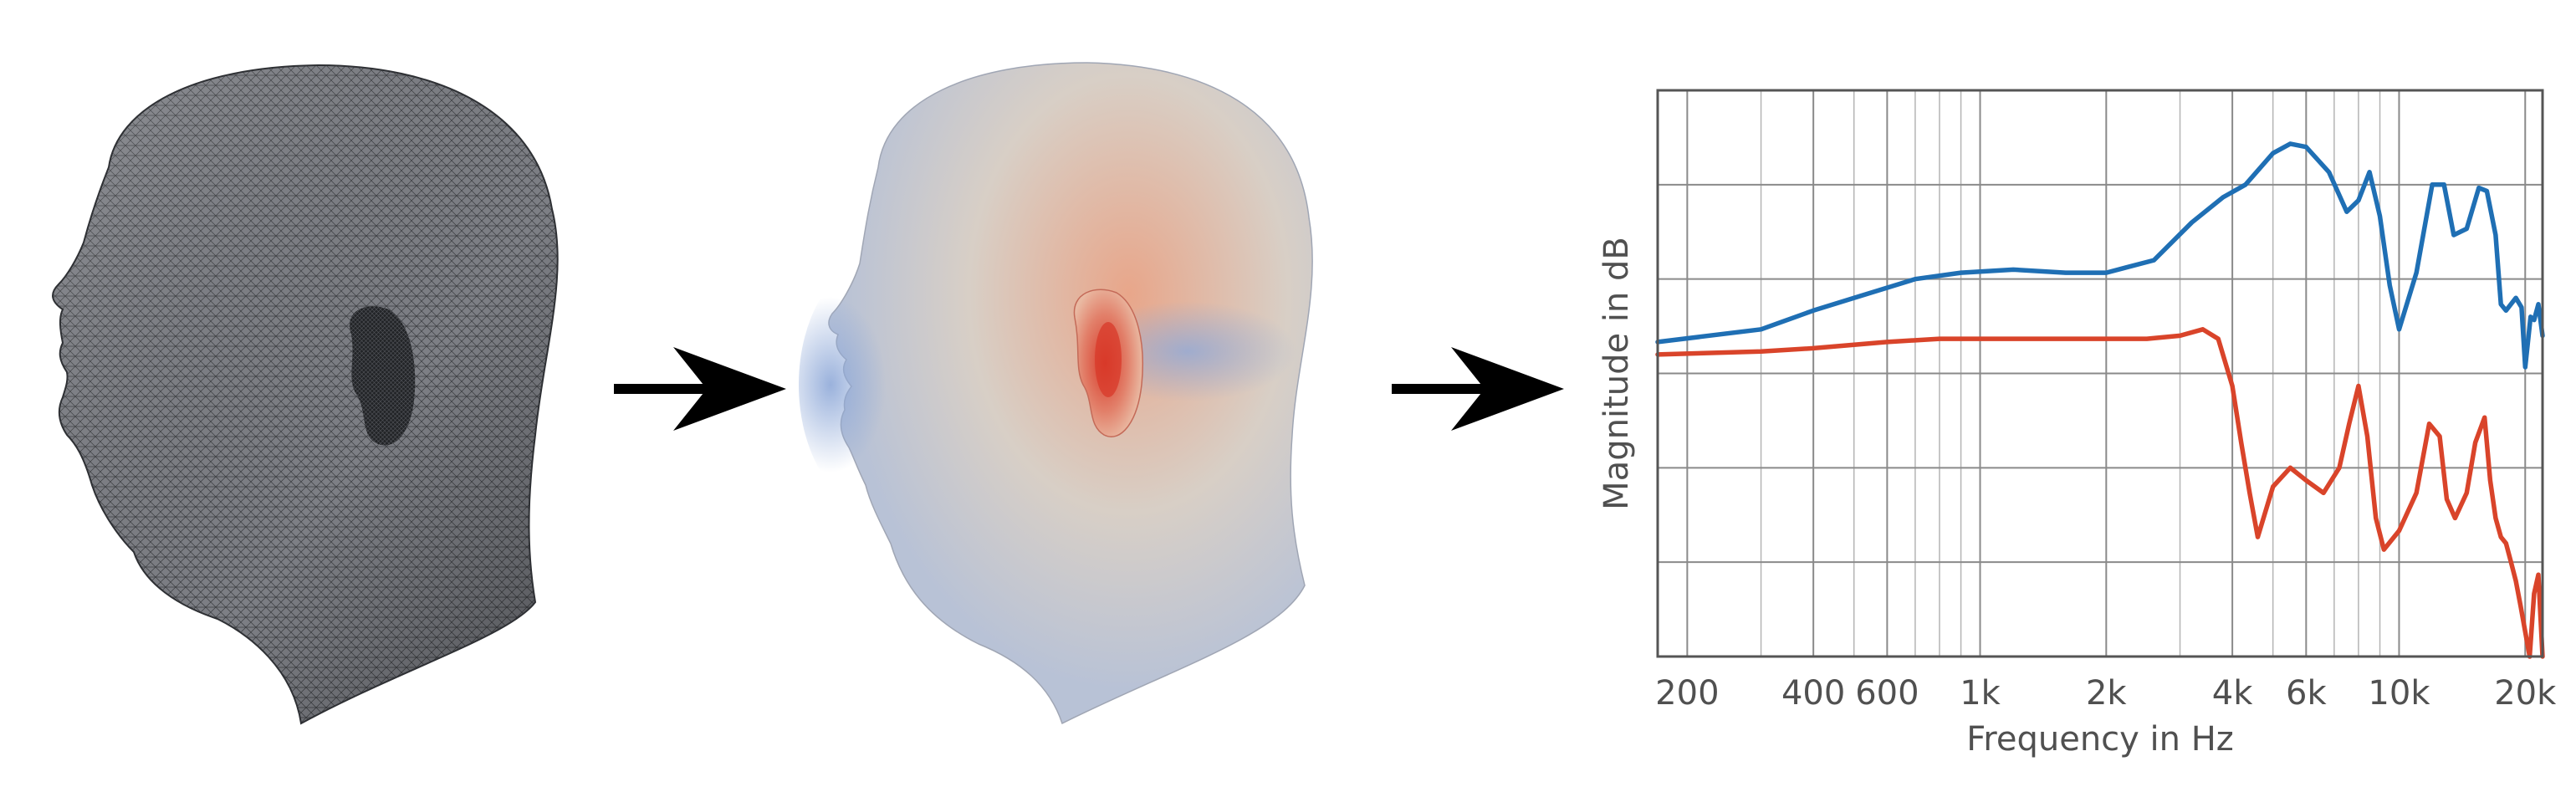 This screenshot has width=2576, height=792. Describe the element at coordinates (1687, 694) in the screenshot. I see `x-tick-label: 200` at that location.